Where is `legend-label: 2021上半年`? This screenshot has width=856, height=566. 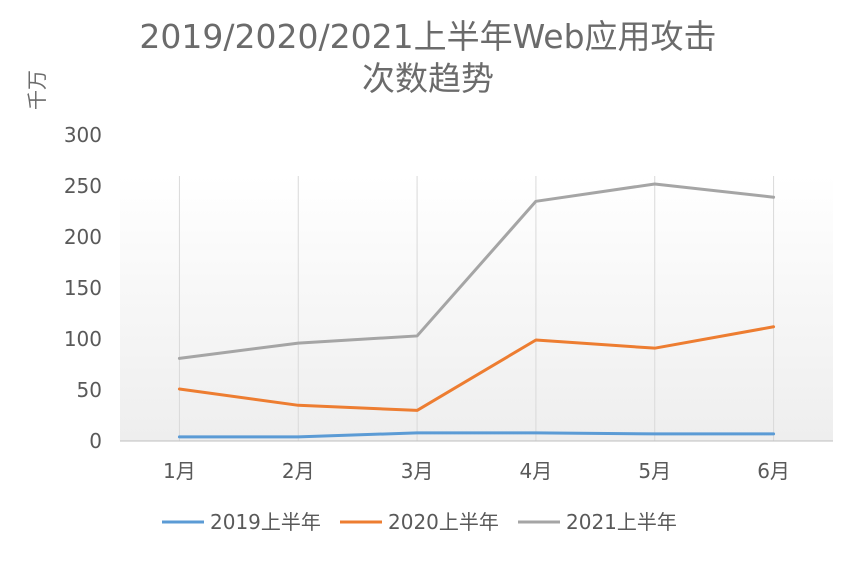
legend-label: 2021上半年 is located at coordinates (621, 522).